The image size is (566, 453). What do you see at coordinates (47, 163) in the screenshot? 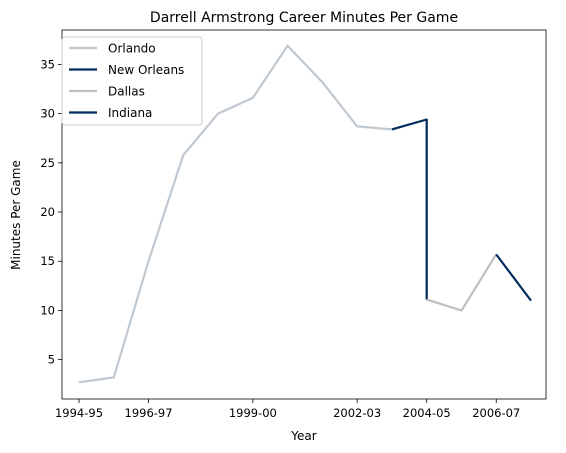
I see `y-tick-label: 25` at bounding box center [47, 163].